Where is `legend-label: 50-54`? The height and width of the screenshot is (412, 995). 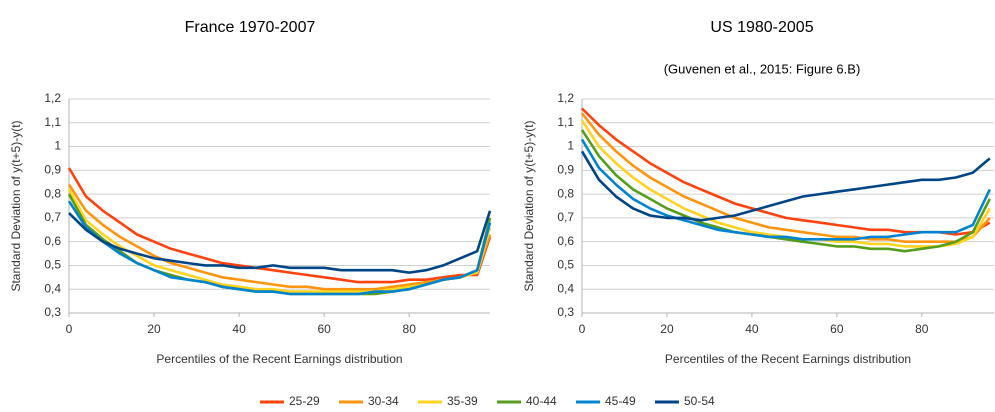
legend-label: 50-54 is located at coordinates (699, 401).